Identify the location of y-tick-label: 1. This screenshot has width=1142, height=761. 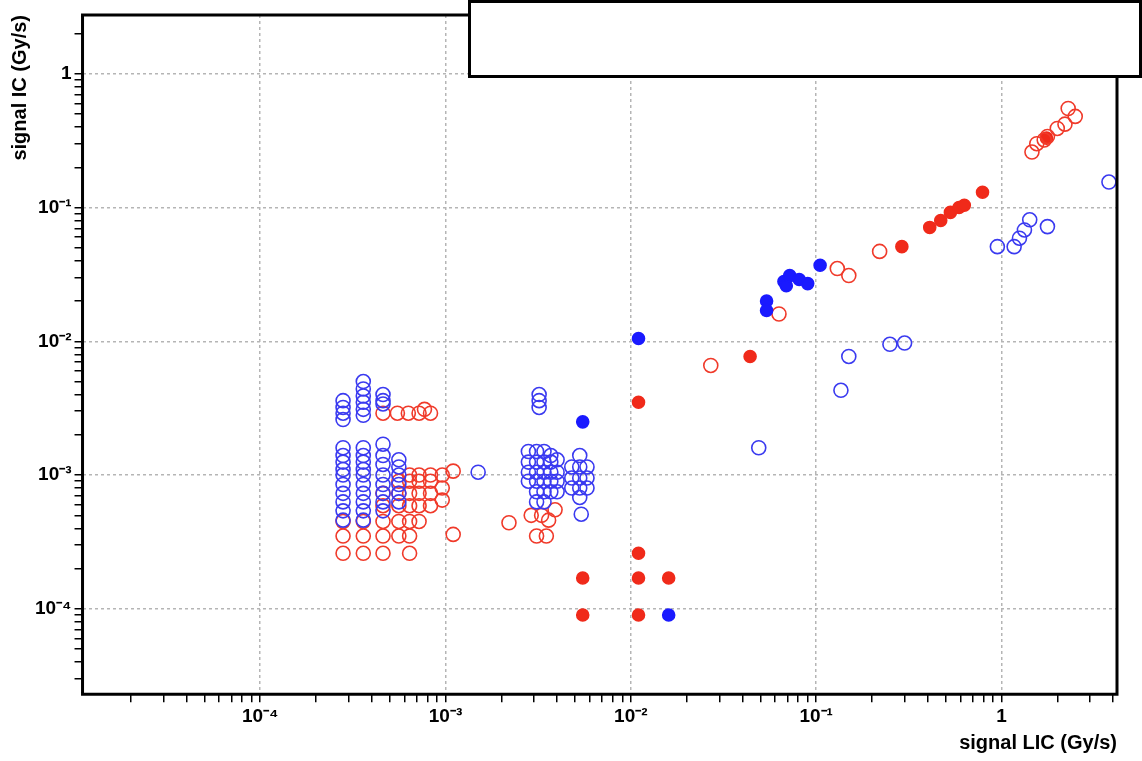
(66, 72).